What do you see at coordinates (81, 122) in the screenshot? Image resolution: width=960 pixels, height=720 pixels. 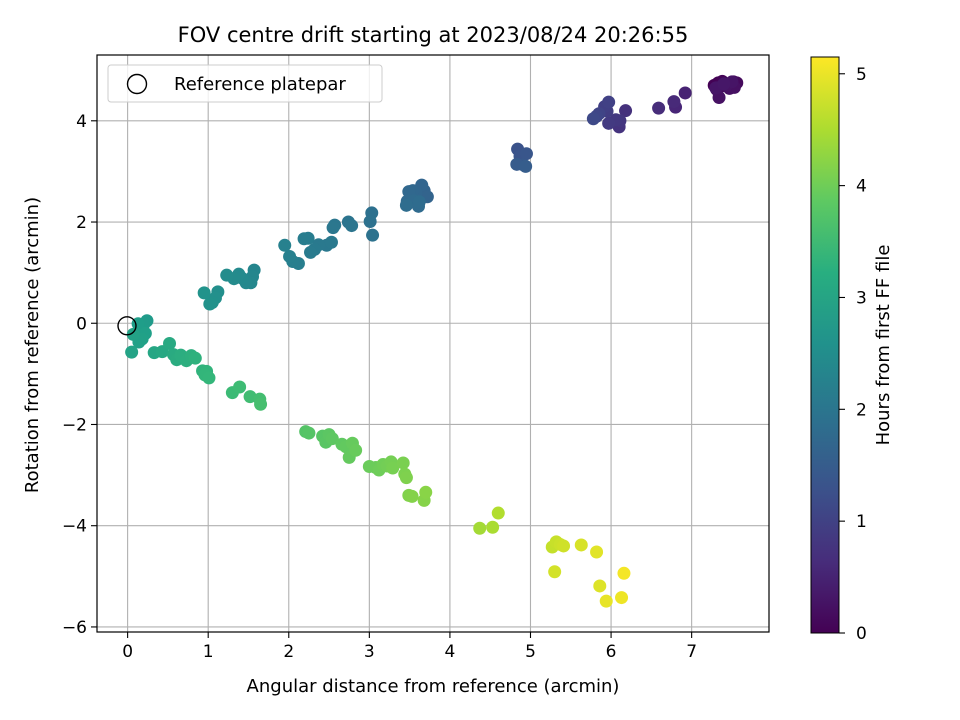 I see `y-tick-label: 4` at bounding box center [81, 122].